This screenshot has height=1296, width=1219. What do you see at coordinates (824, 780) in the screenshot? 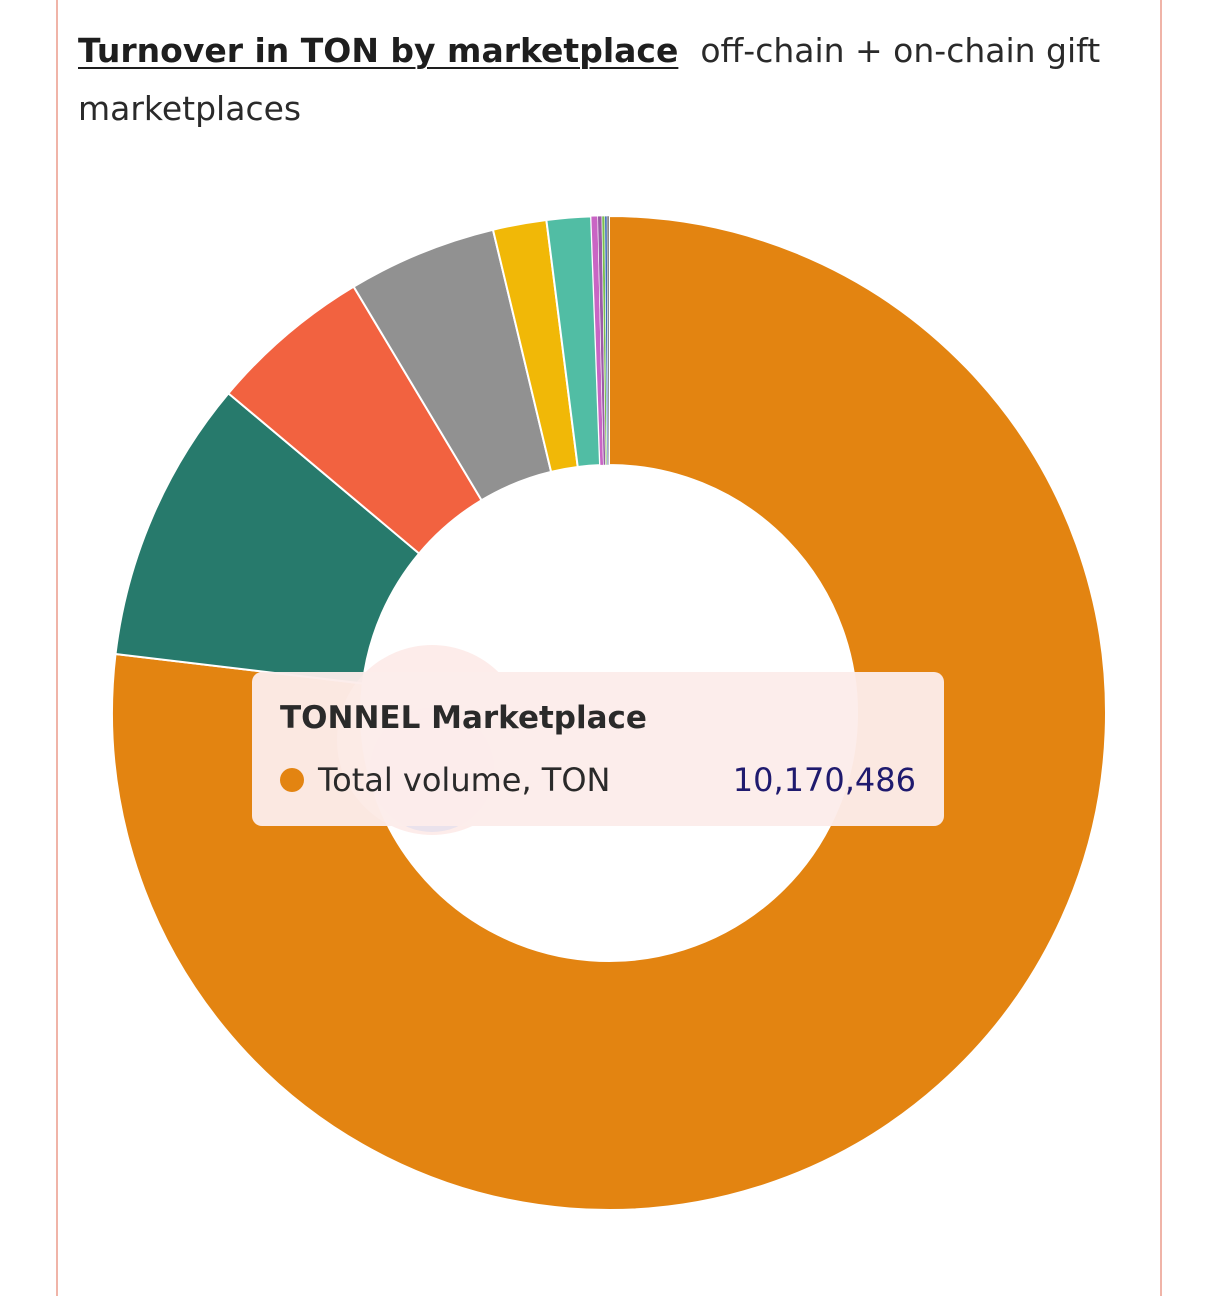
I see `tooltip-series-value: 10,170,486` at bounding box center [824, 780].